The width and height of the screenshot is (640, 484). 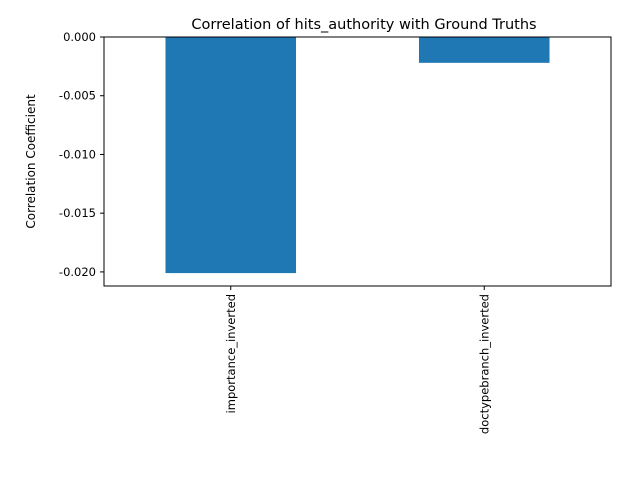 What do you see at coordinates (231, 155) in the screenshot?
I see `bar-importance-inverted` at bounding box center [231, 155].